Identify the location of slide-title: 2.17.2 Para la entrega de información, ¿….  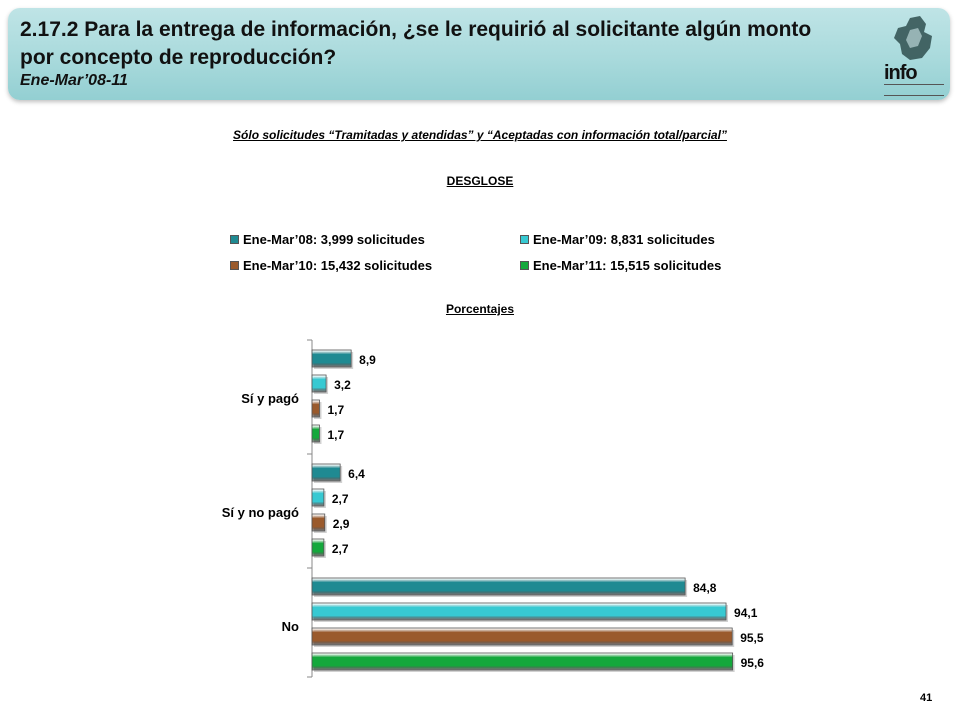
(416, 43).